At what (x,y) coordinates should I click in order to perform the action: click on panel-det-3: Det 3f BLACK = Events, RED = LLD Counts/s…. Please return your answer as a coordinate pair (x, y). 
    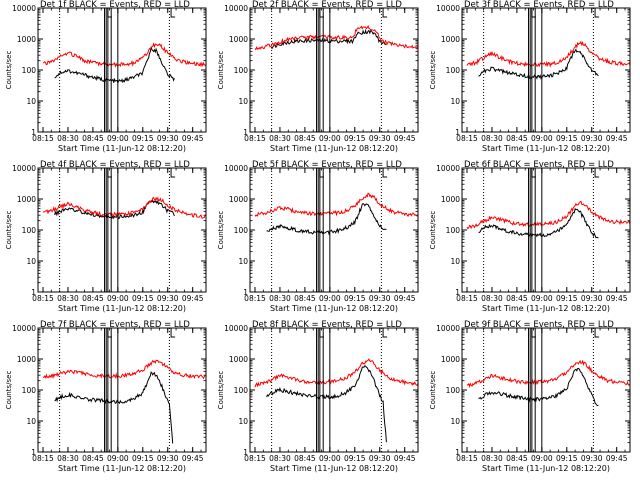
    Looking at the image, I should click on (530, 76).